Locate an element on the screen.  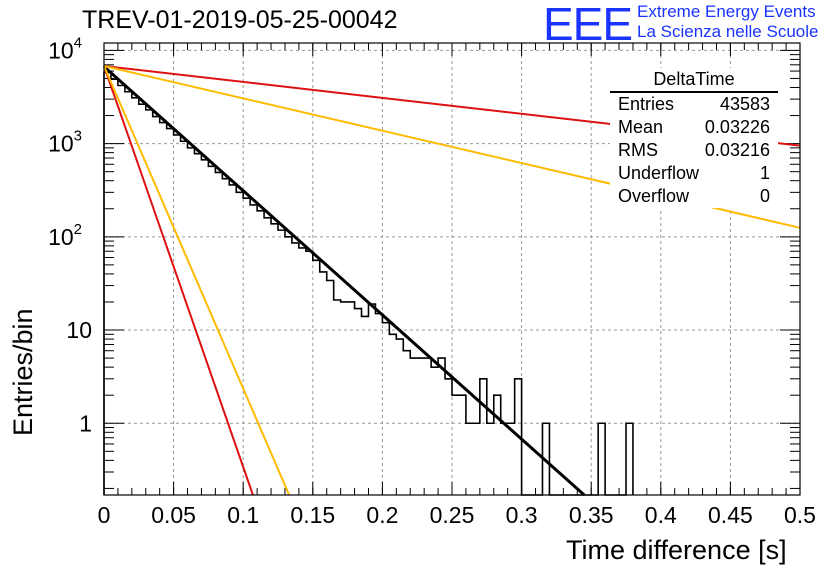
stats-row: RMS 0.03216 is located at coordinates (694, 150).